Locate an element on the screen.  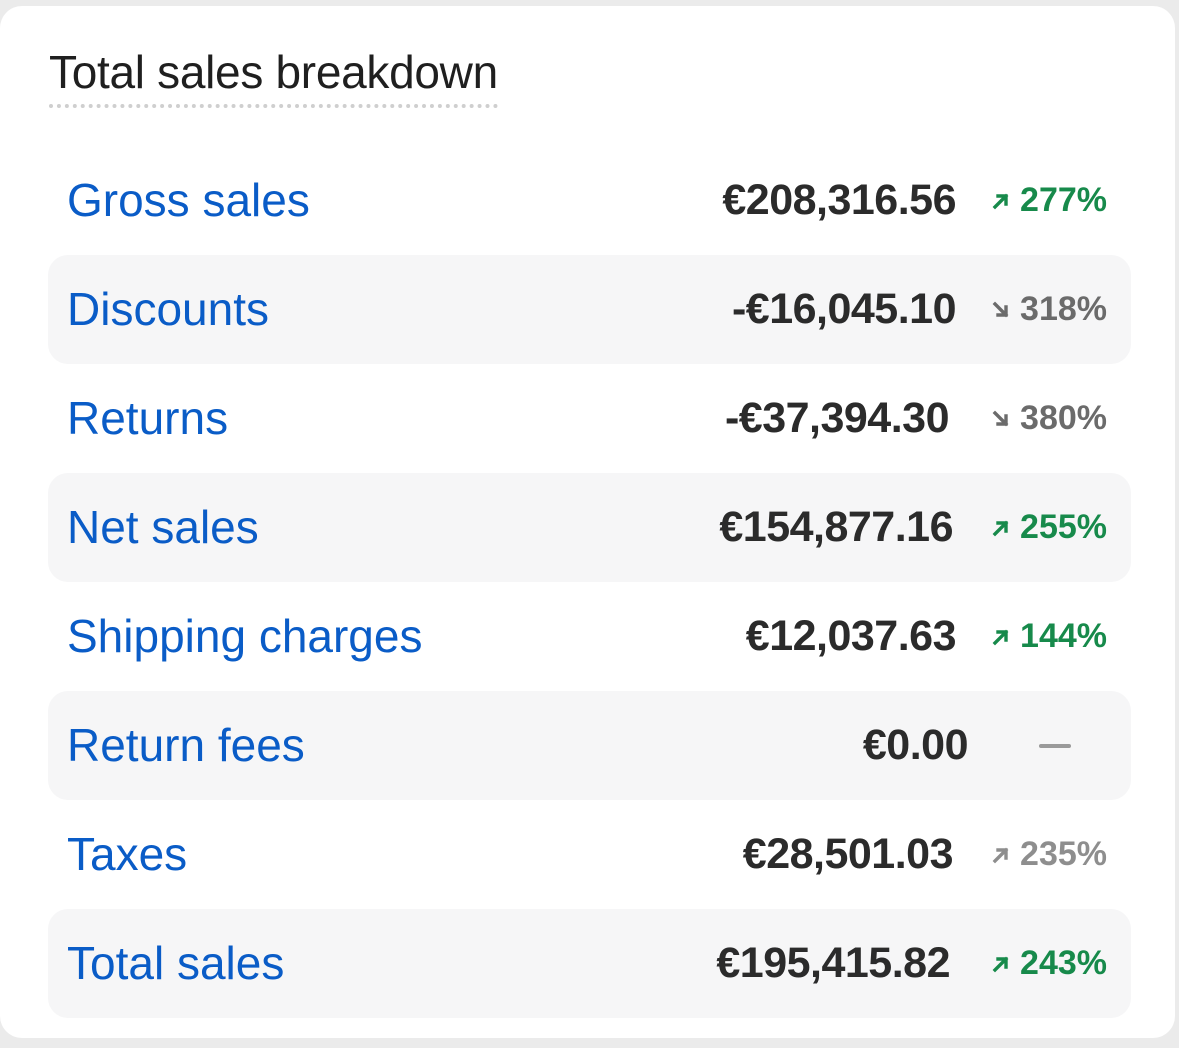
shipping-charges-change: 144% is located at coordinates (1042, 636).